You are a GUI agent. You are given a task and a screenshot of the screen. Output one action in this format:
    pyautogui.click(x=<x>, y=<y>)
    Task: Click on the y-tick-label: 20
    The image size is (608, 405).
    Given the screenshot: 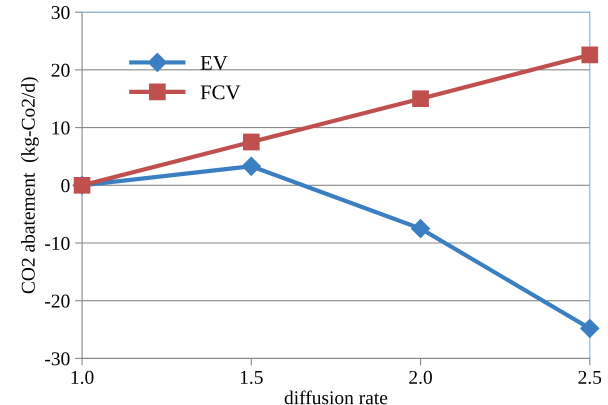 What is the action you would take?
    pyautogui.click(x=61, y=70)
    